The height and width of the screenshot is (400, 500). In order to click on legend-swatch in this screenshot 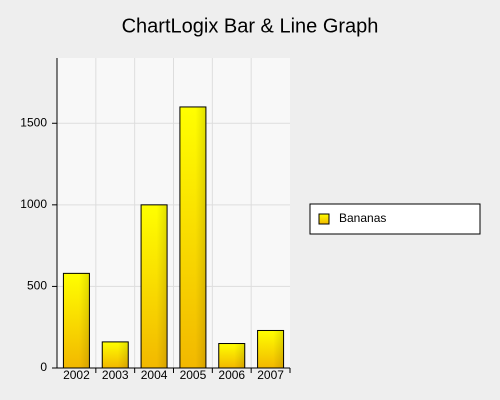, I will do `click(324, 219)`.